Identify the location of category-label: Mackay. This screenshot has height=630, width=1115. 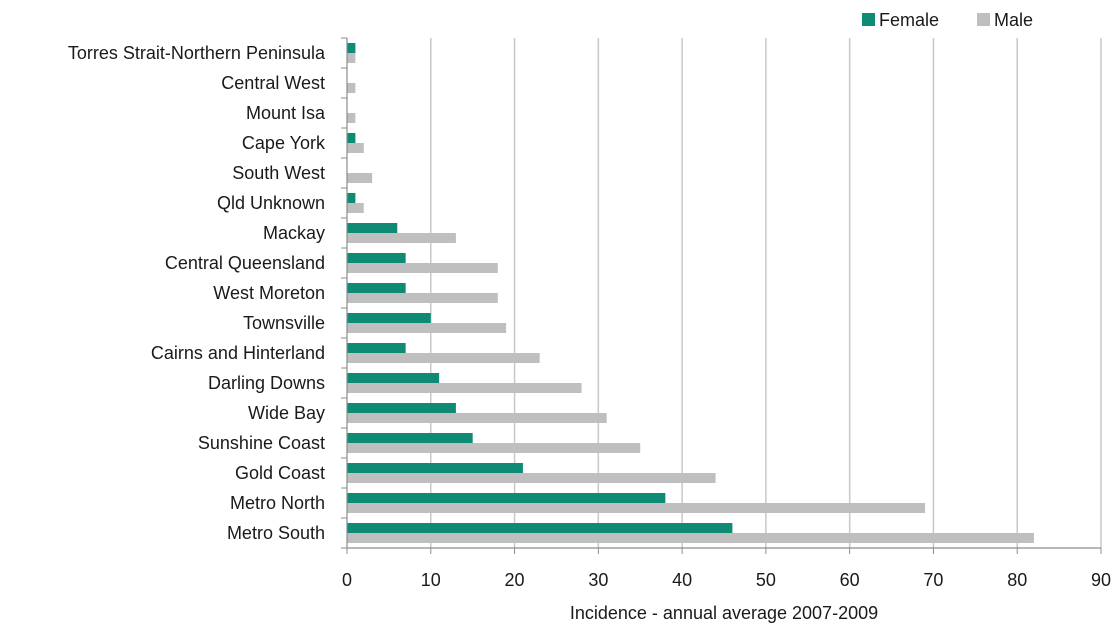
(294, 233).